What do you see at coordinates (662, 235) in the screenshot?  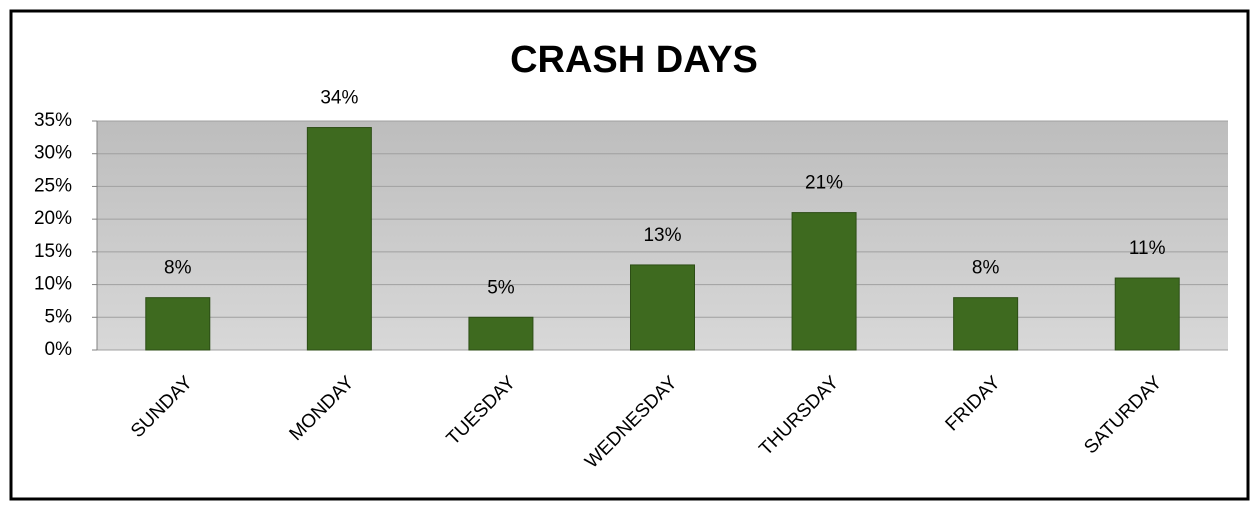 I see `data-label: 13%` at bounding box center [662, 235].